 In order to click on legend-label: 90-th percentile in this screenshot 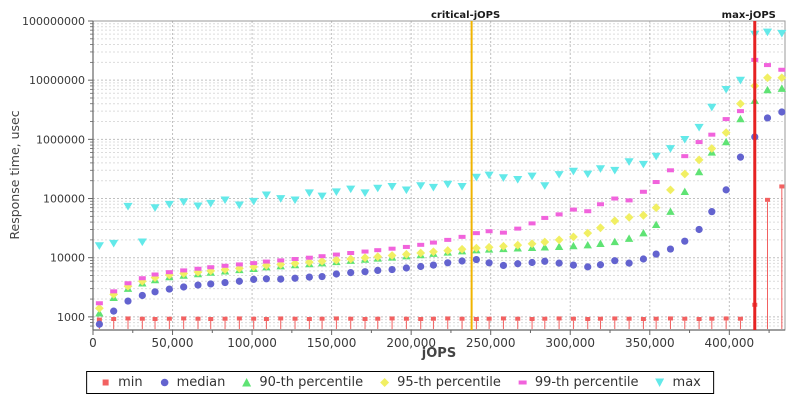, I will do `click(311, 382)`.